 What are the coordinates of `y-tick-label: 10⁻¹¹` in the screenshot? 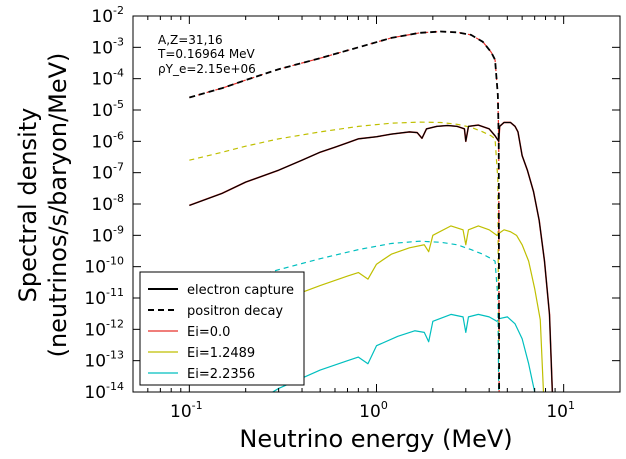 It's located at (104, 297).